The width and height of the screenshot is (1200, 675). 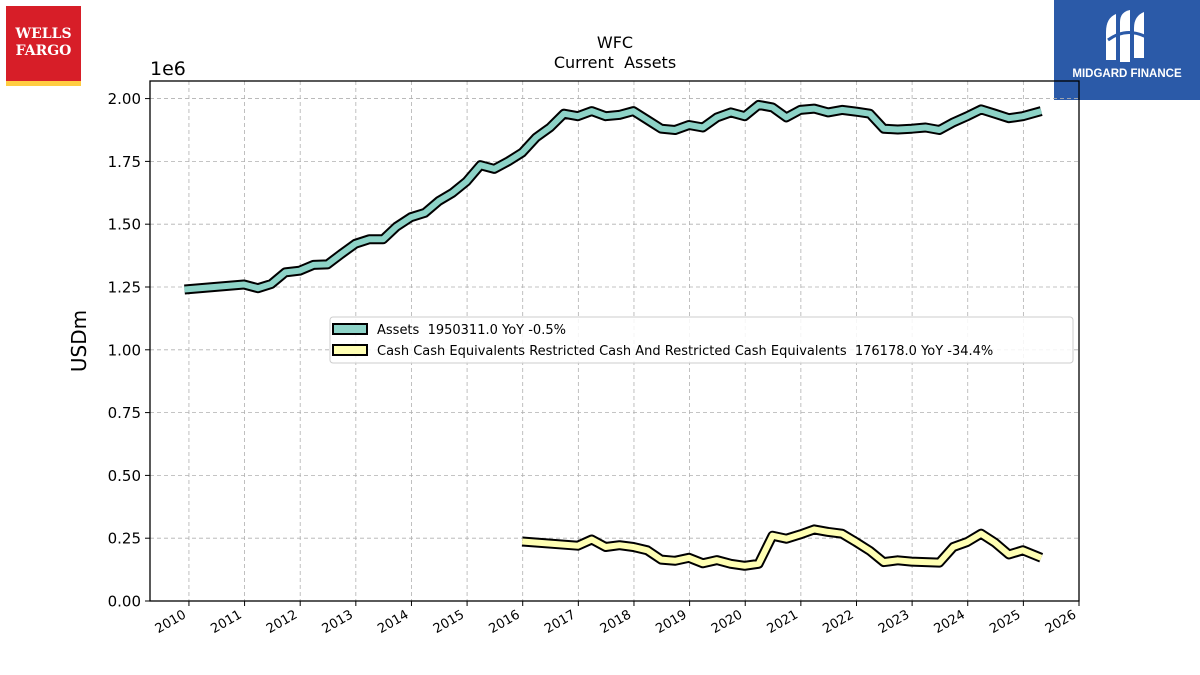 What do you see at coordinates (393, 622) in the screenshot?
I see `x-tick-label: 2014` at bounding box center [393, 622].